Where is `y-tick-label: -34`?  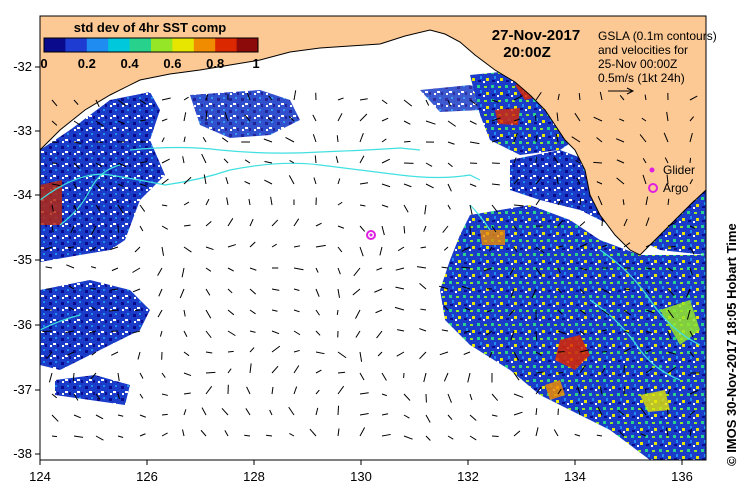
y-tick-label: -34 is located at coordinates (22, 194).